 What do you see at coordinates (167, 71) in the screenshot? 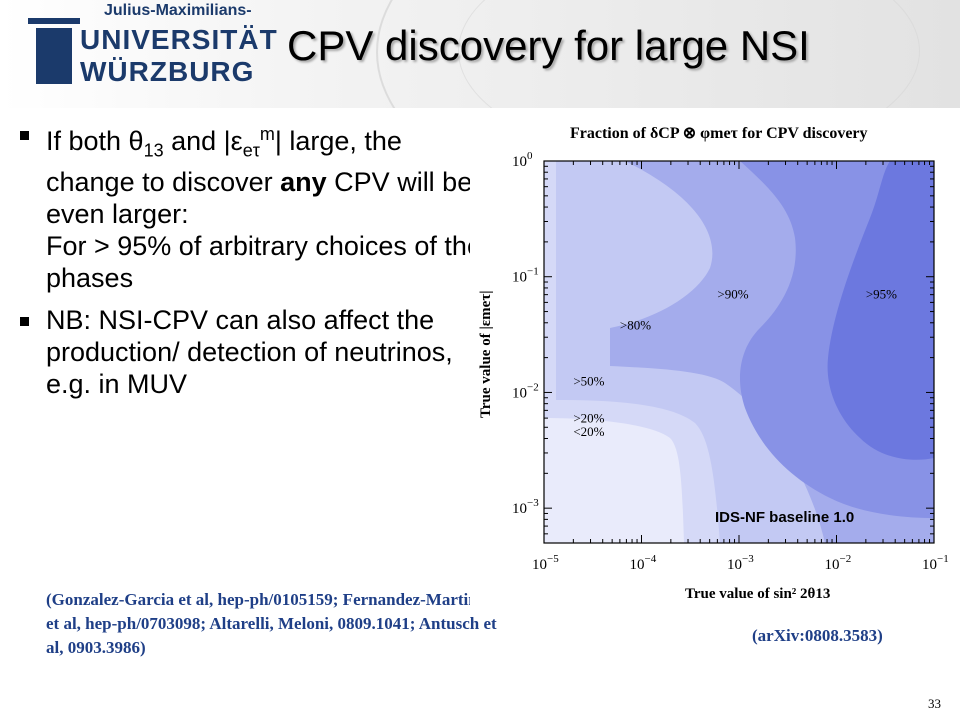
I see `logo-line-3: WÜRZBURG` at bounding box center [167, 71].